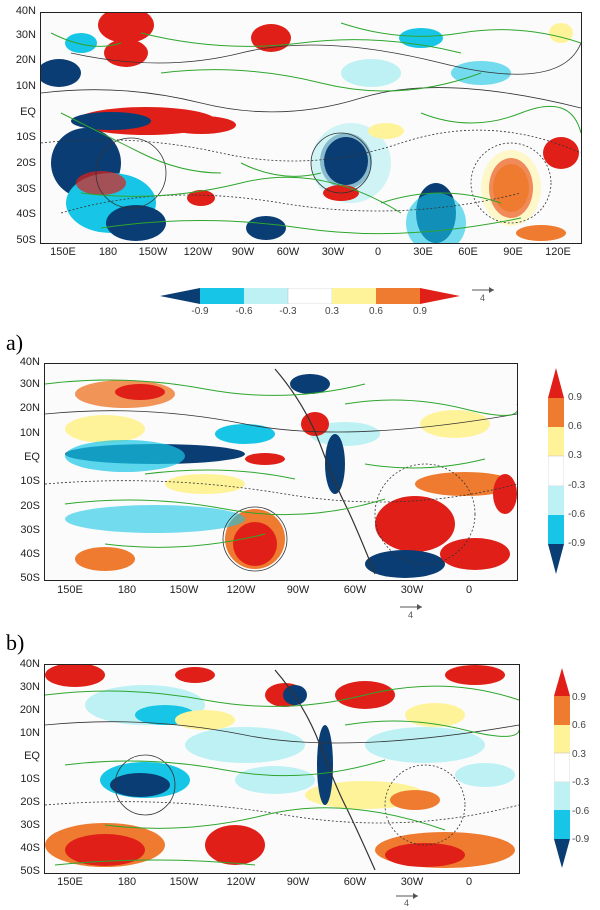  Describe the element at coordinates (423, 252) in the screenshot. I see `lon-label: 30E` at that location.